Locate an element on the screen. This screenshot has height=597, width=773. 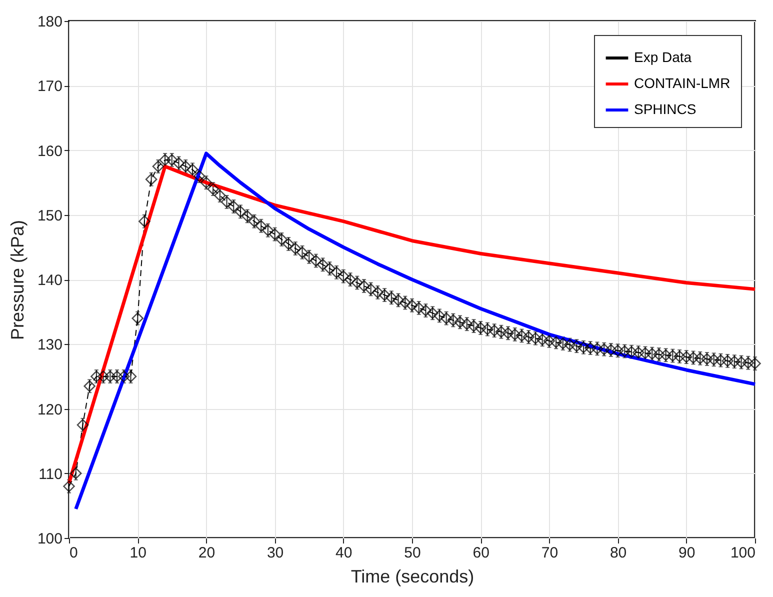
legend-label: CONTAIN-LMR is located at coordinates (682, 83).